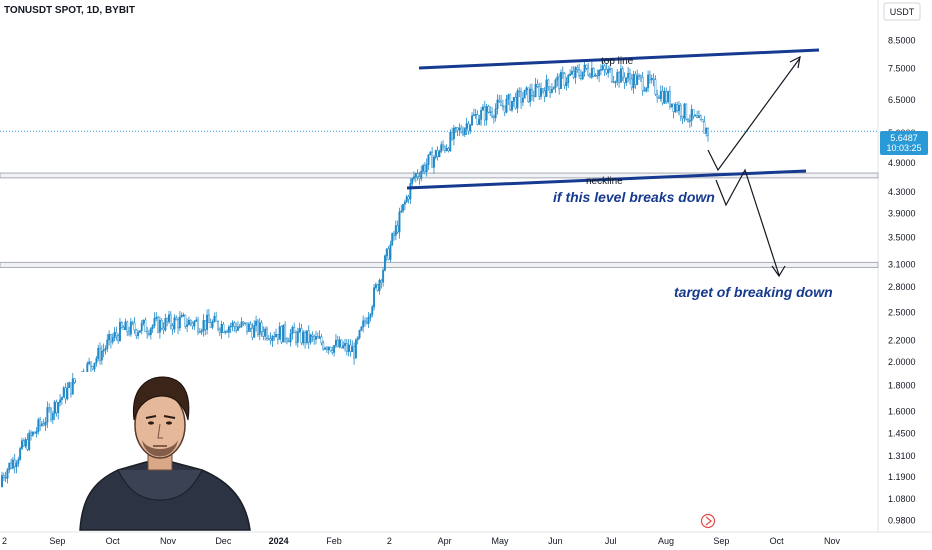 The height and width of the screenshot is (550, 932). I want to click on top-trendline, so click(619, 59).